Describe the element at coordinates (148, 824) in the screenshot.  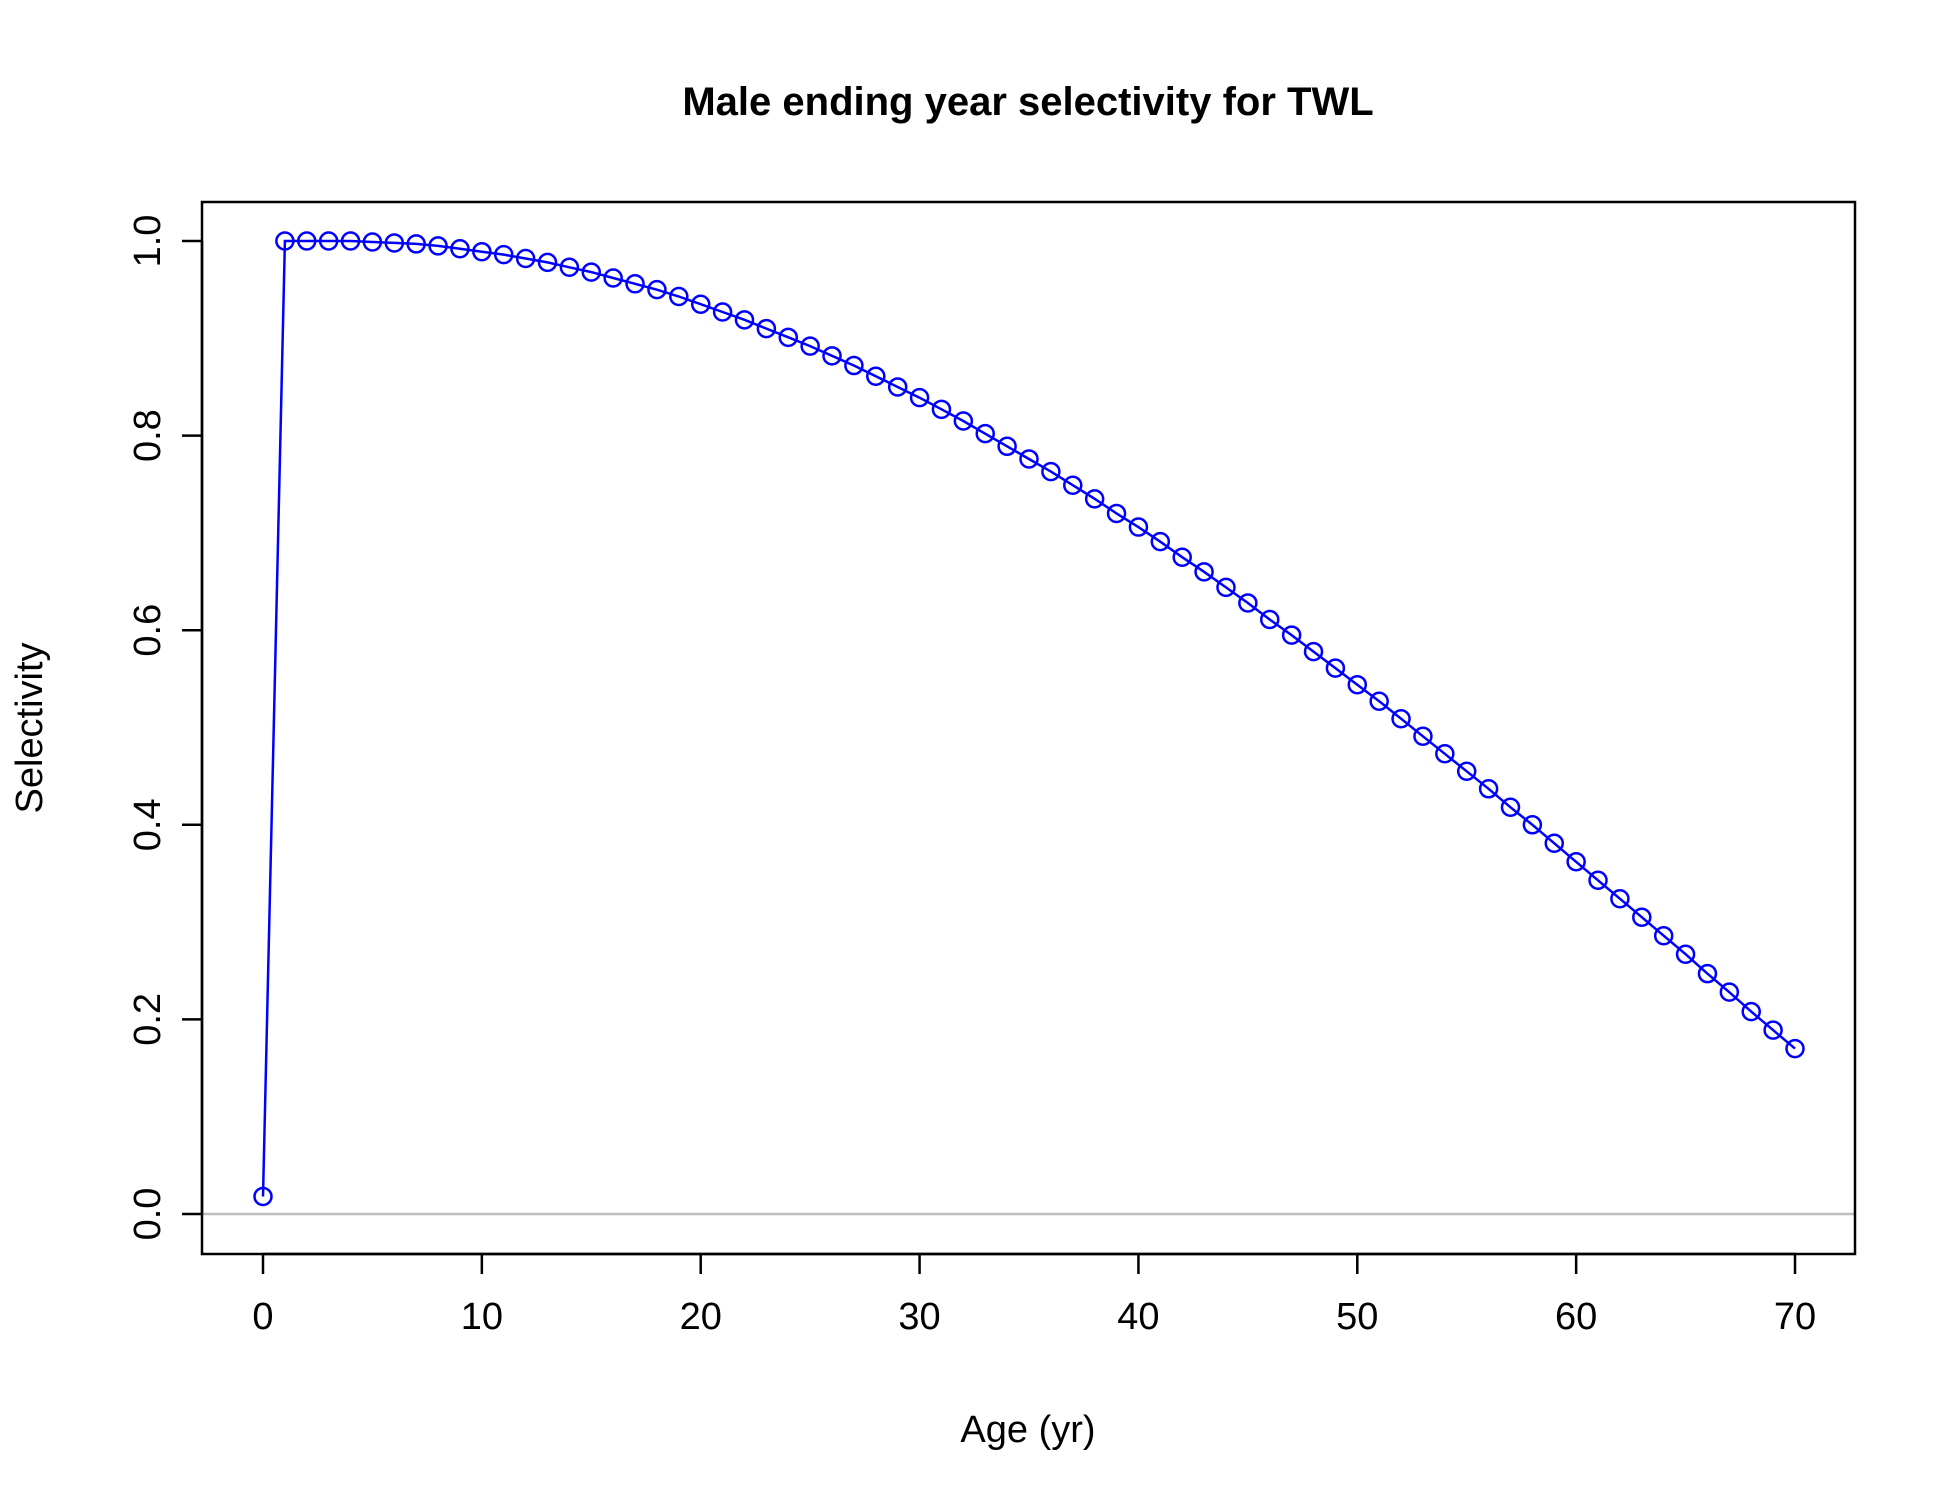
I see `y-tick-label: 0.4` at that location.